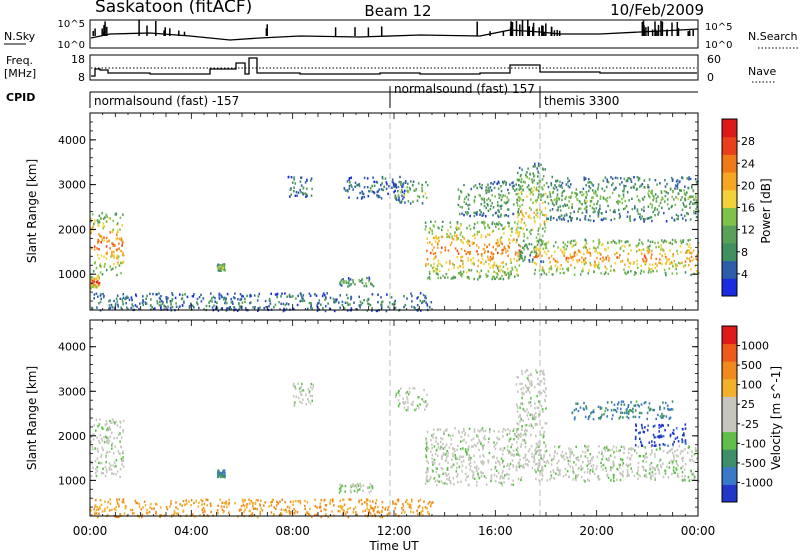 Image resolution: width=800 pixels, height=554 pixels. I want to click on nave-right-tick-high: 60, so click(714, 59).